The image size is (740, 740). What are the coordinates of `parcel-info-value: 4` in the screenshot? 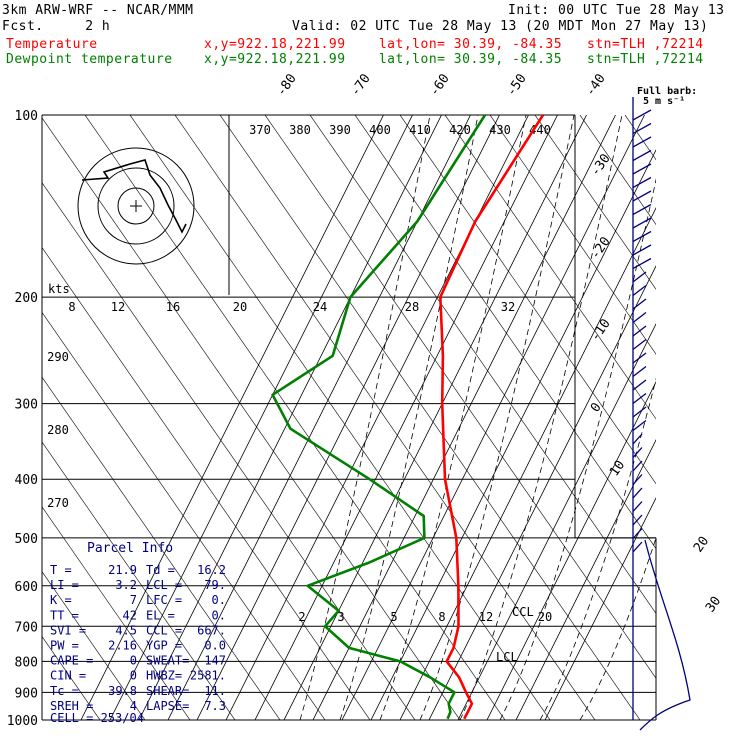 It's located at (133, 706).